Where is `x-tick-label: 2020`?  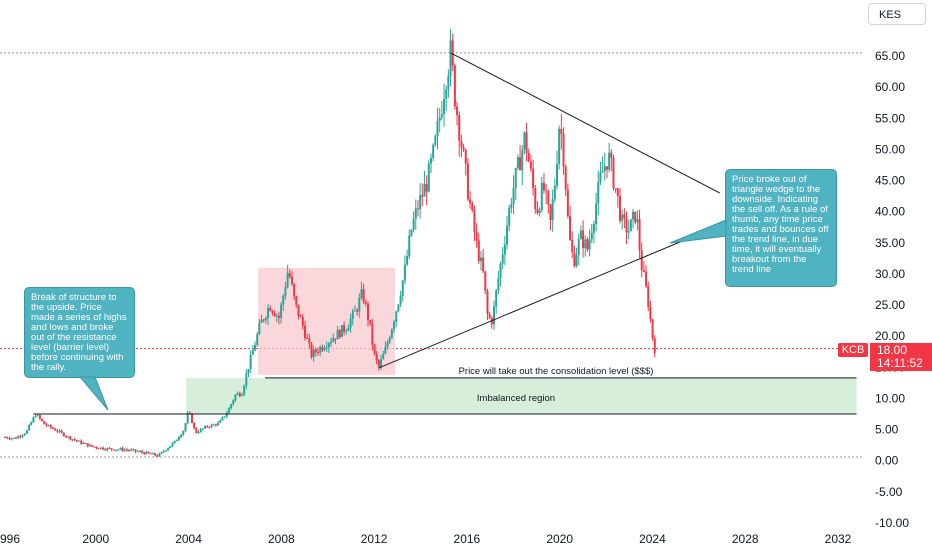
x-tick-label: 2020 is located at coordinates (559, 539).